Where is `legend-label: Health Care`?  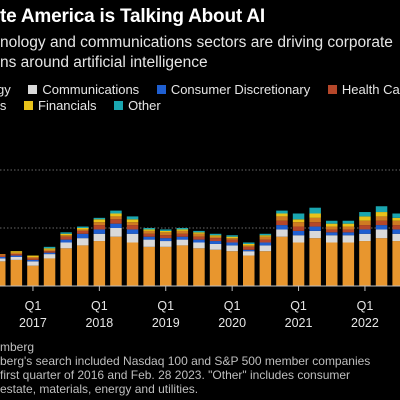 legend-label: Health Care is located at coordinates (370, 89).